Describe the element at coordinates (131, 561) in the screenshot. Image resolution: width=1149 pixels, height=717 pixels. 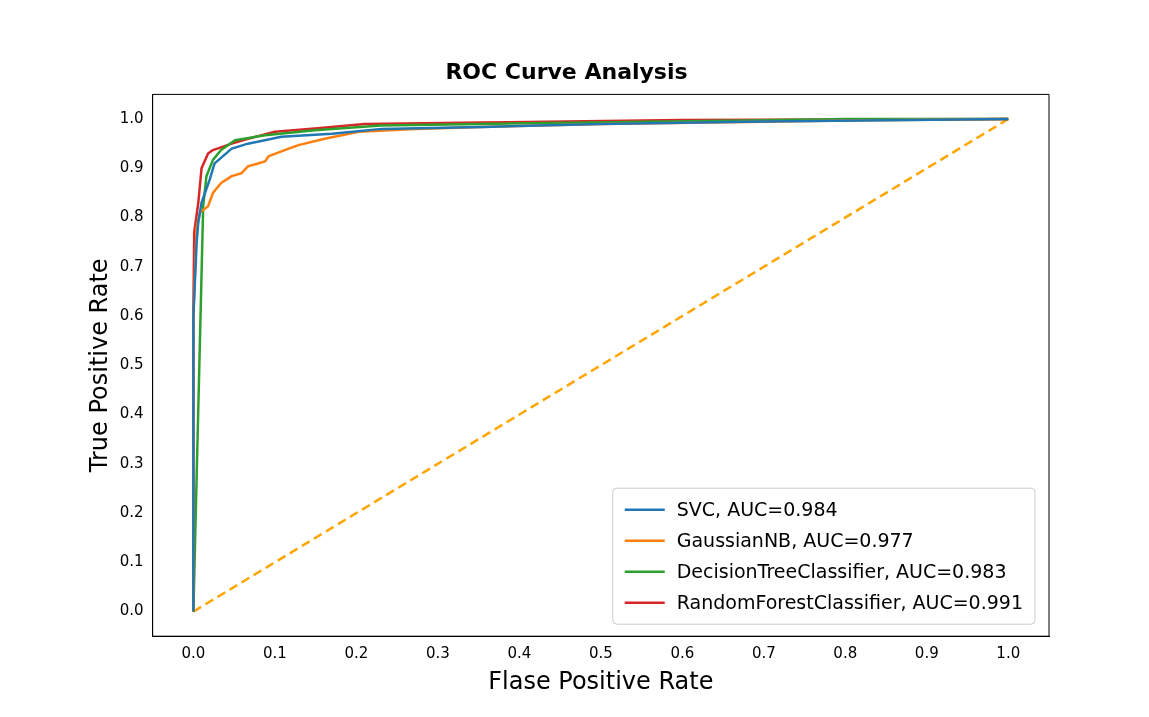
I see `y-tick-label: 0.1` at that location.